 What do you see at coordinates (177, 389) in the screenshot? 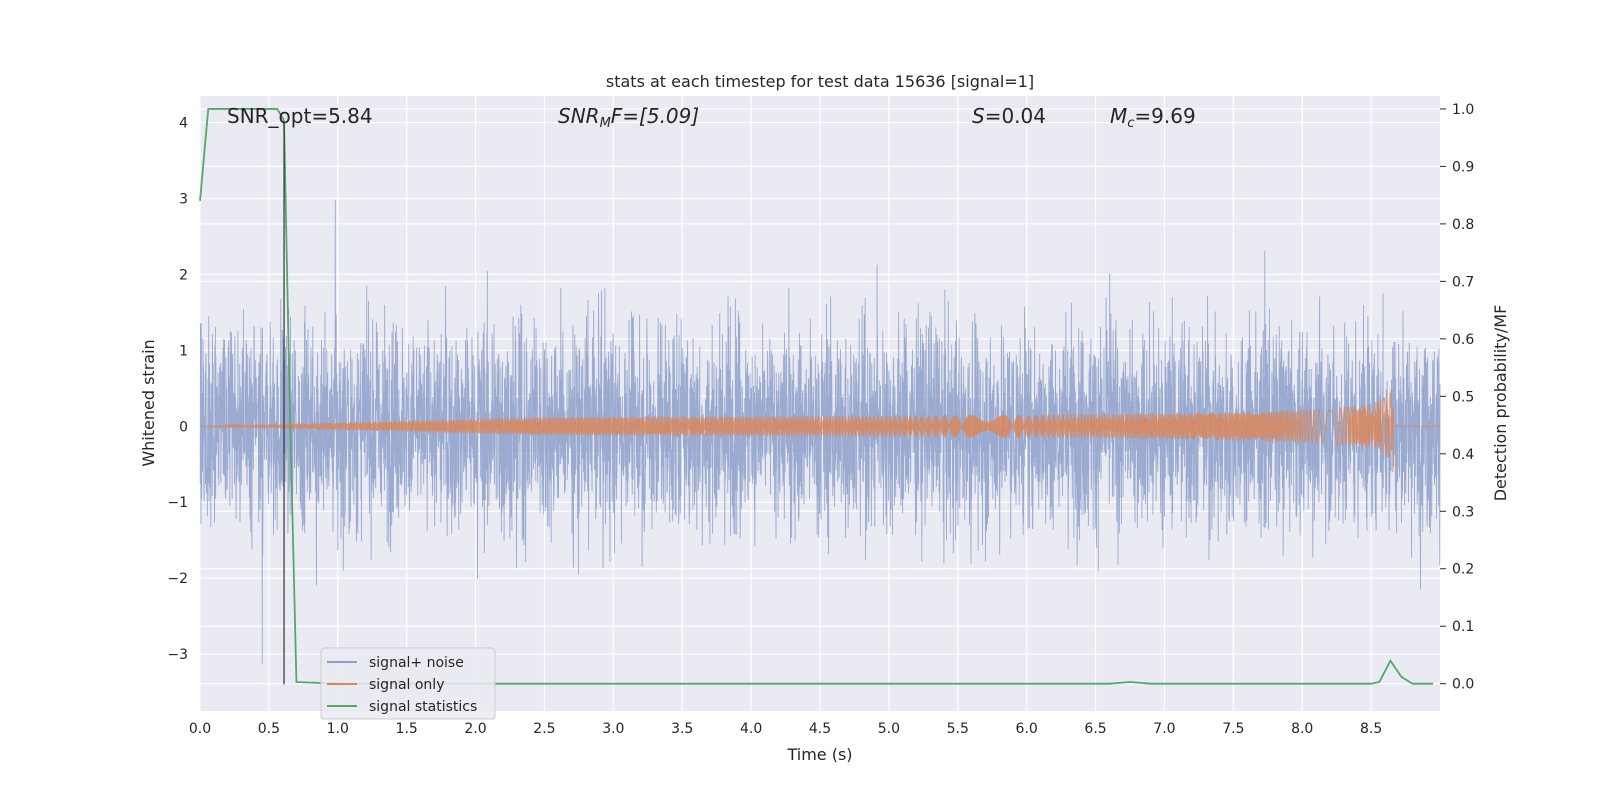
I see `left-y-axis: 4 3 2 1 0 −1 −2 −3` at bounding box center [177, 389].